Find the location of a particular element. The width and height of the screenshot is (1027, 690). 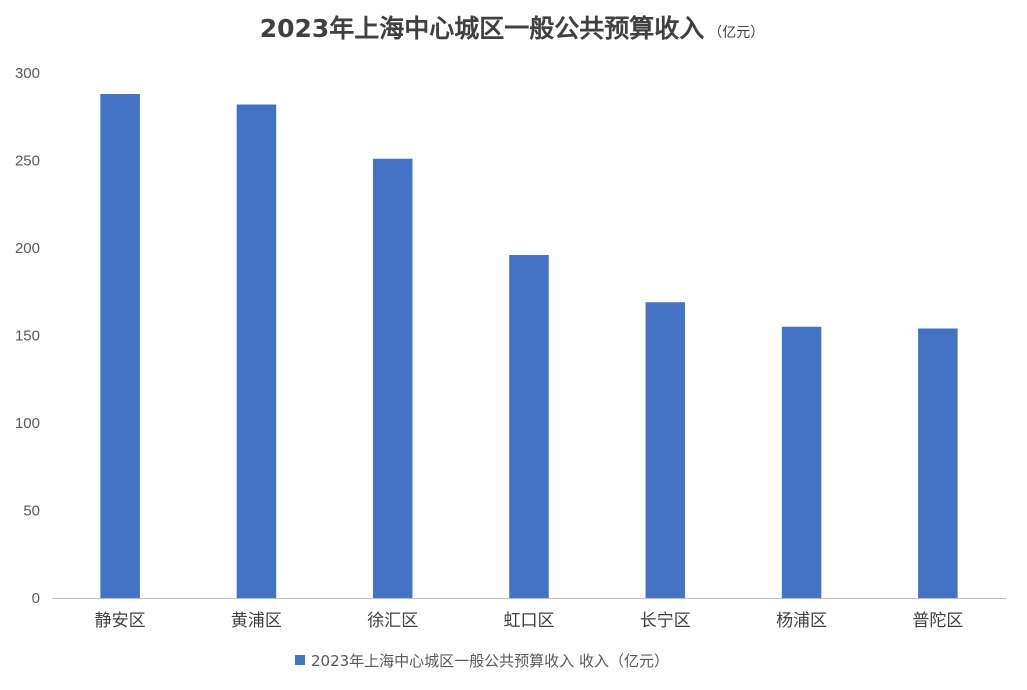

chart-title-main: 2023年上海中心城区一般公共预算收入 is located at coordinates (482, 28).